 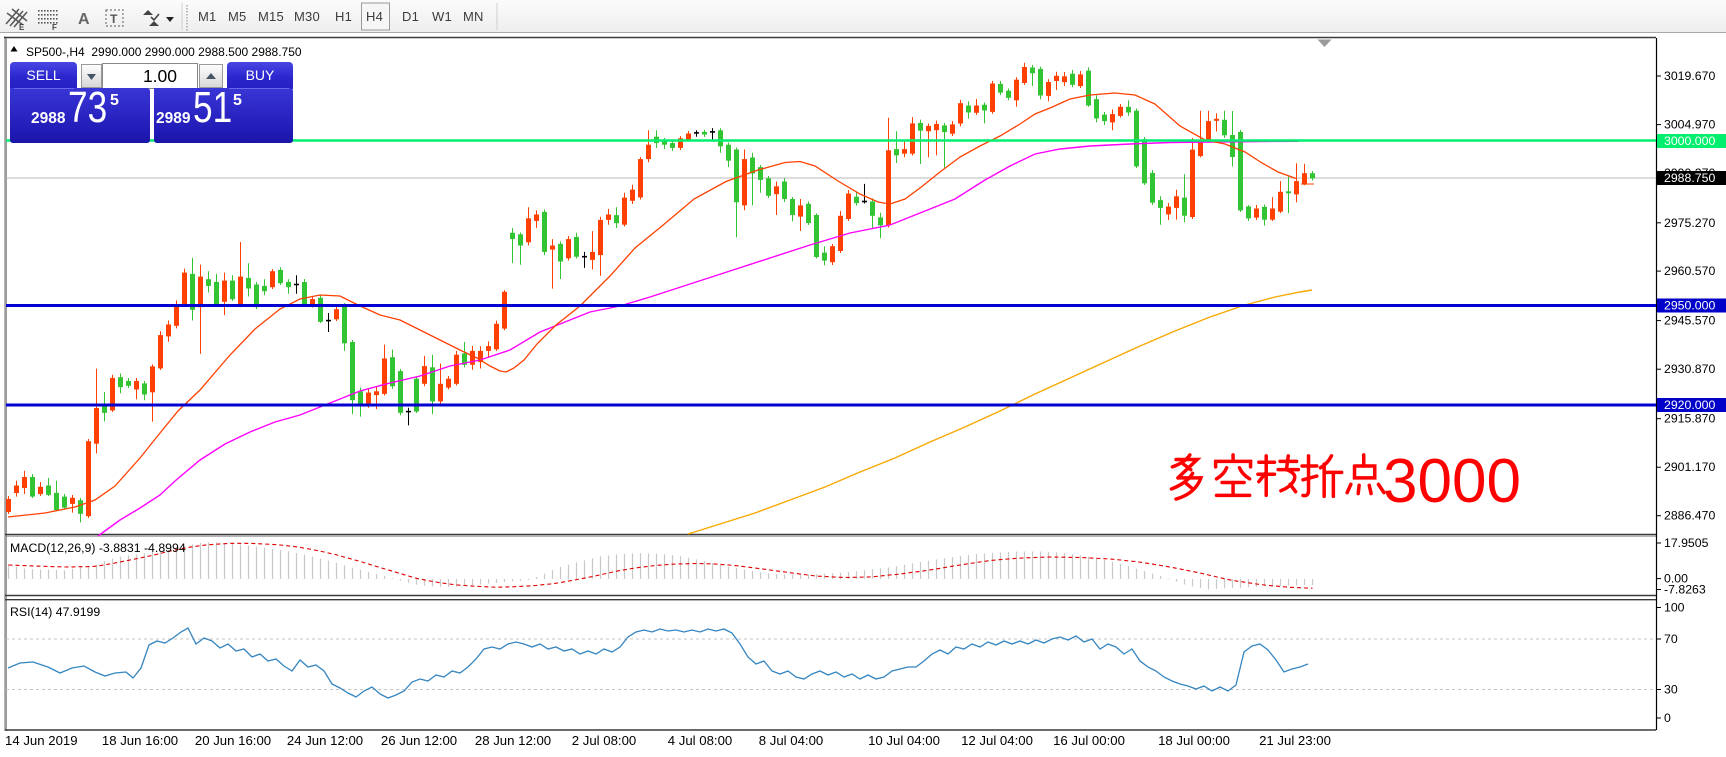 What do you see at coordinates (22, 27) in the screenshot?
I see `svg-text: E` at bounding box center [22, 27].